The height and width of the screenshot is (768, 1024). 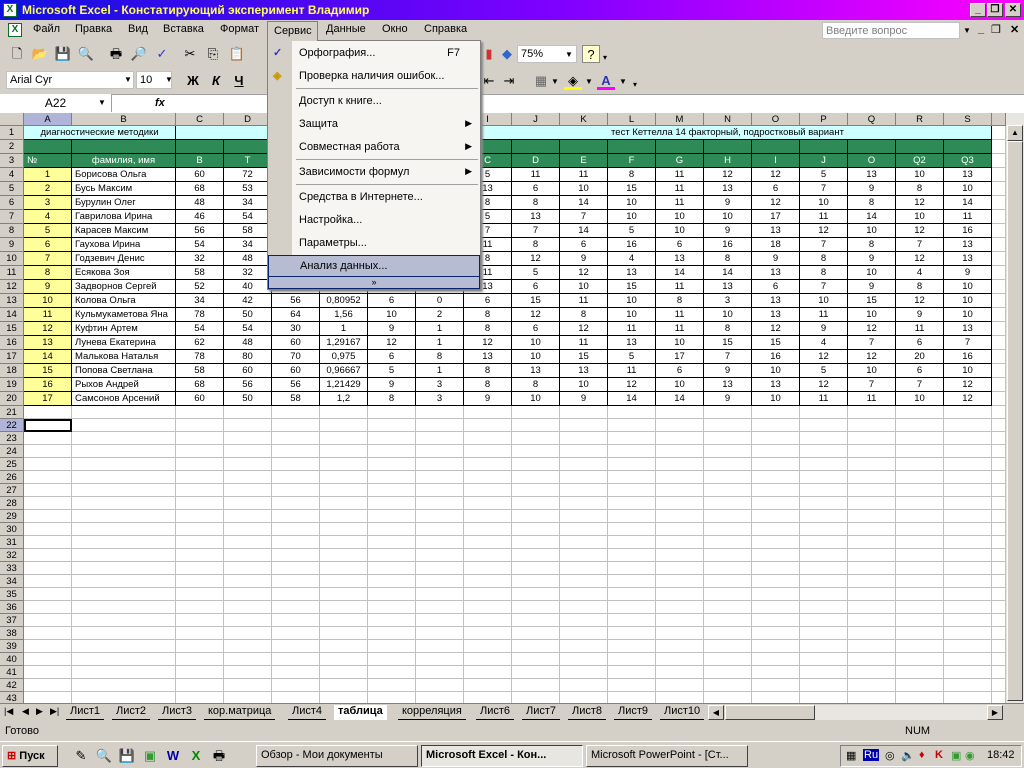 I want to click on row-header: 7, so click(x=12, y=217).